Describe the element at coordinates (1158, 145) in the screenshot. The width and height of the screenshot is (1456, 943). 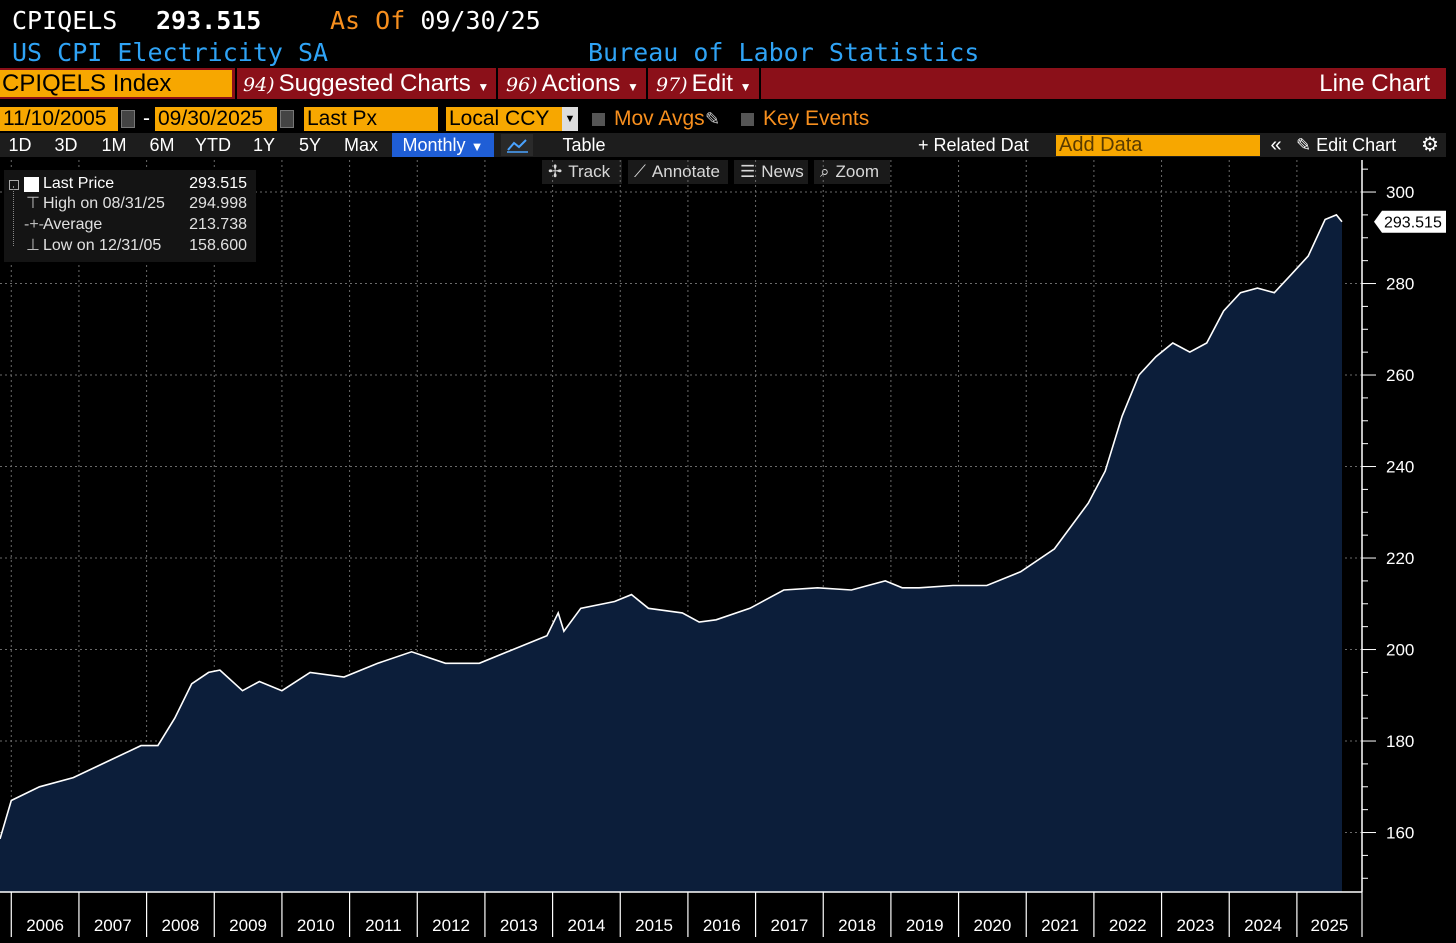
I see `add-data-input: Add Data` at that location.